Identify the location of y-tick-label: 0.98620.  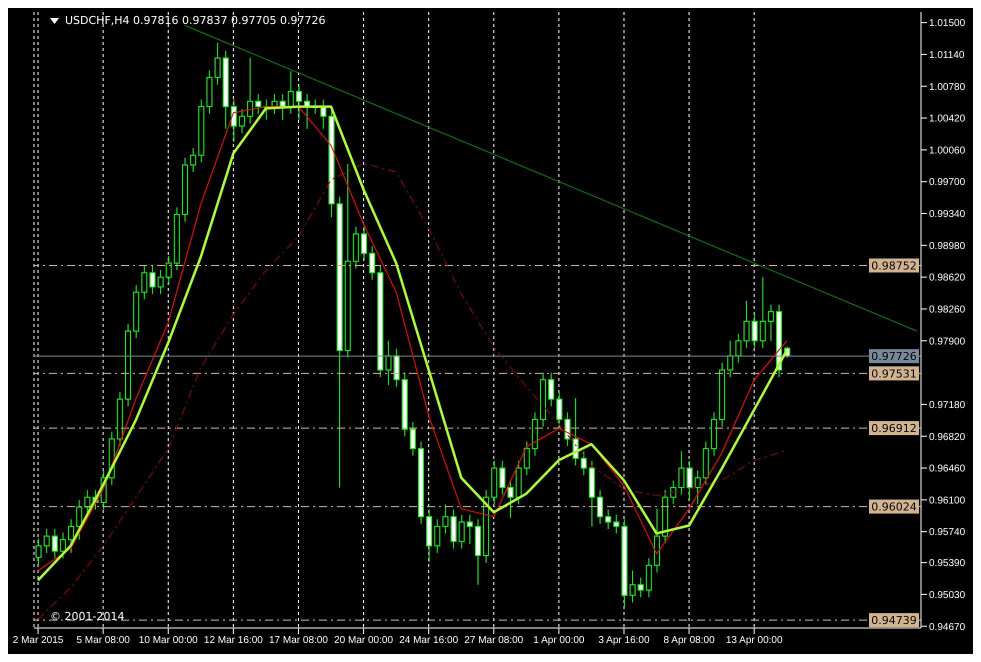
(947, 278).